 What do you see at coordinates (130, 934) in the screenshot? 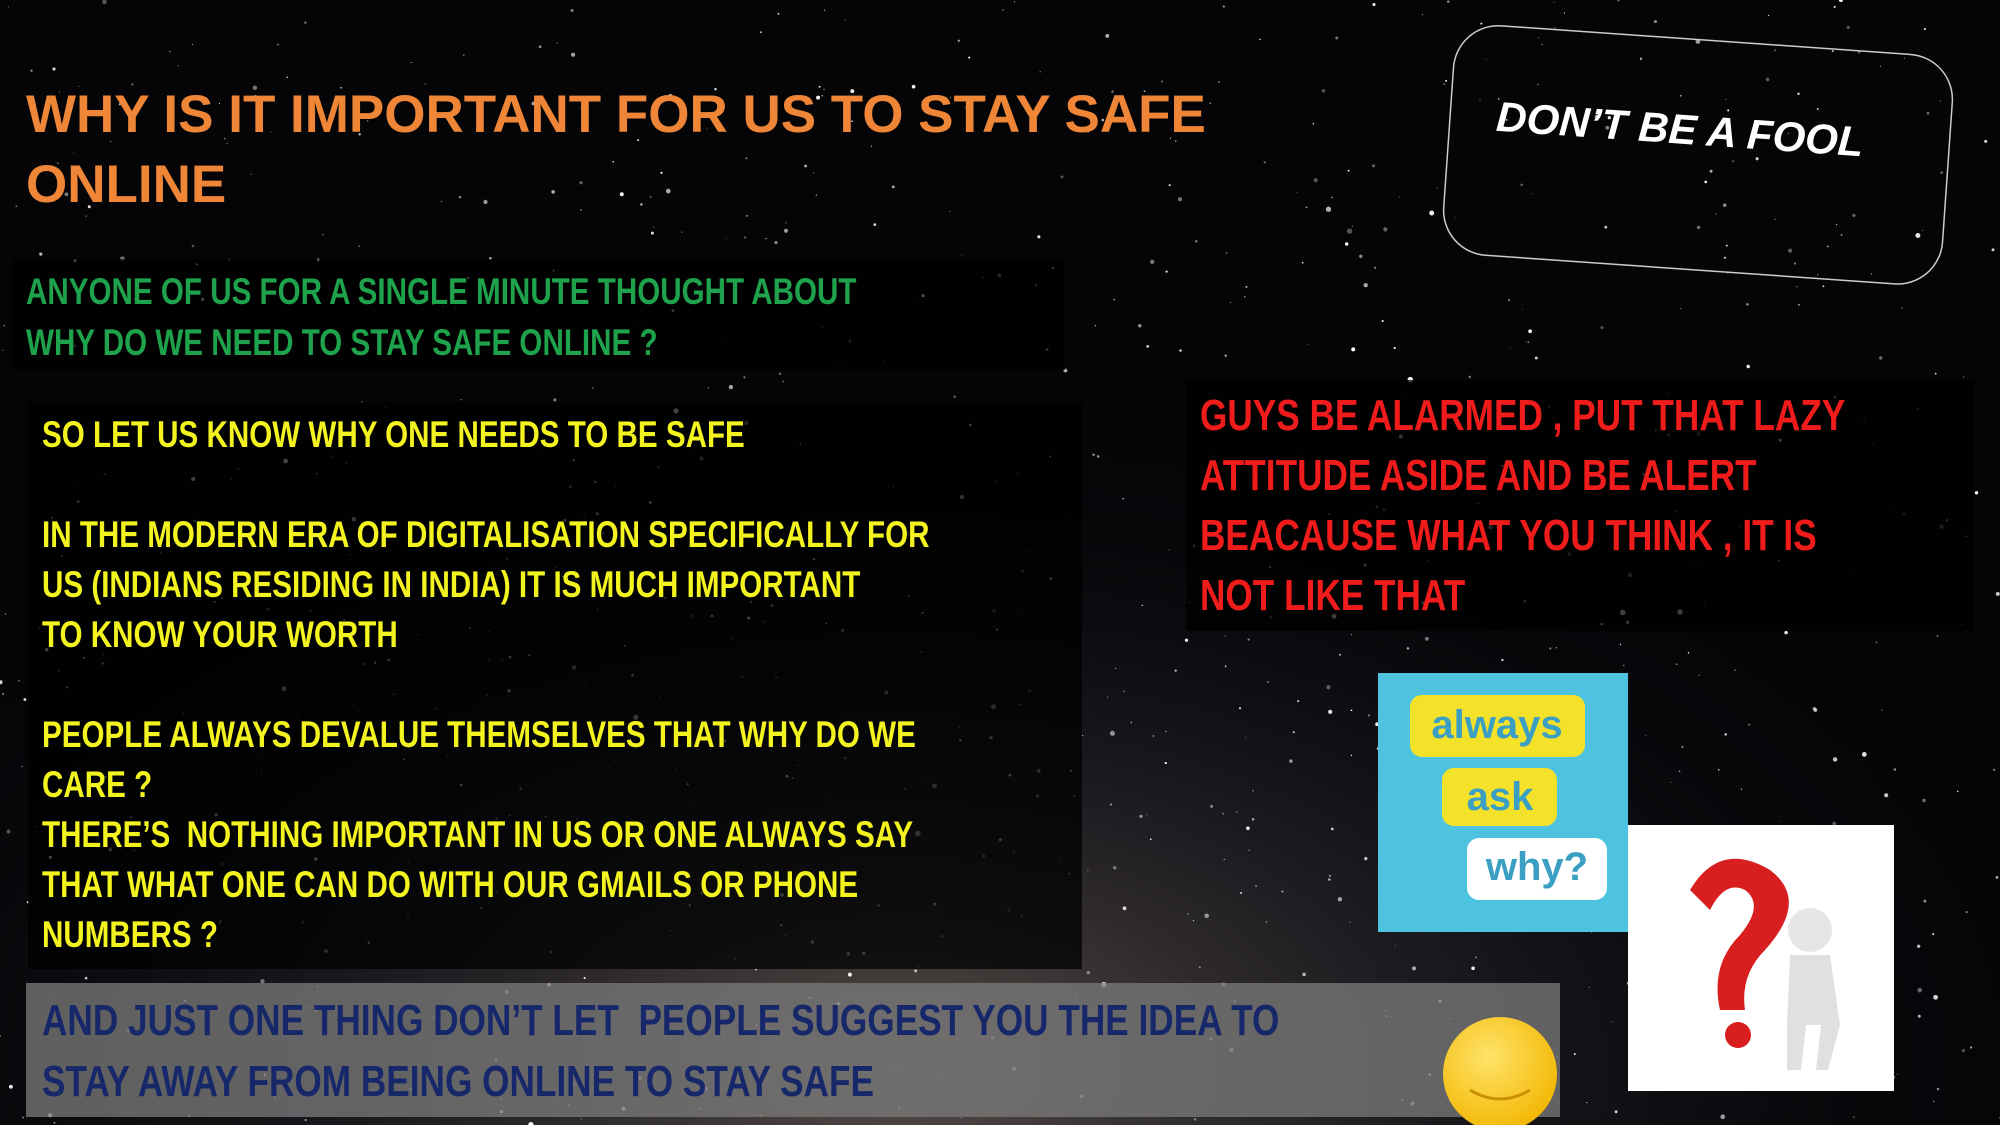
I see `body-line: NUMBERS ?` at bounding box center [130, 934].